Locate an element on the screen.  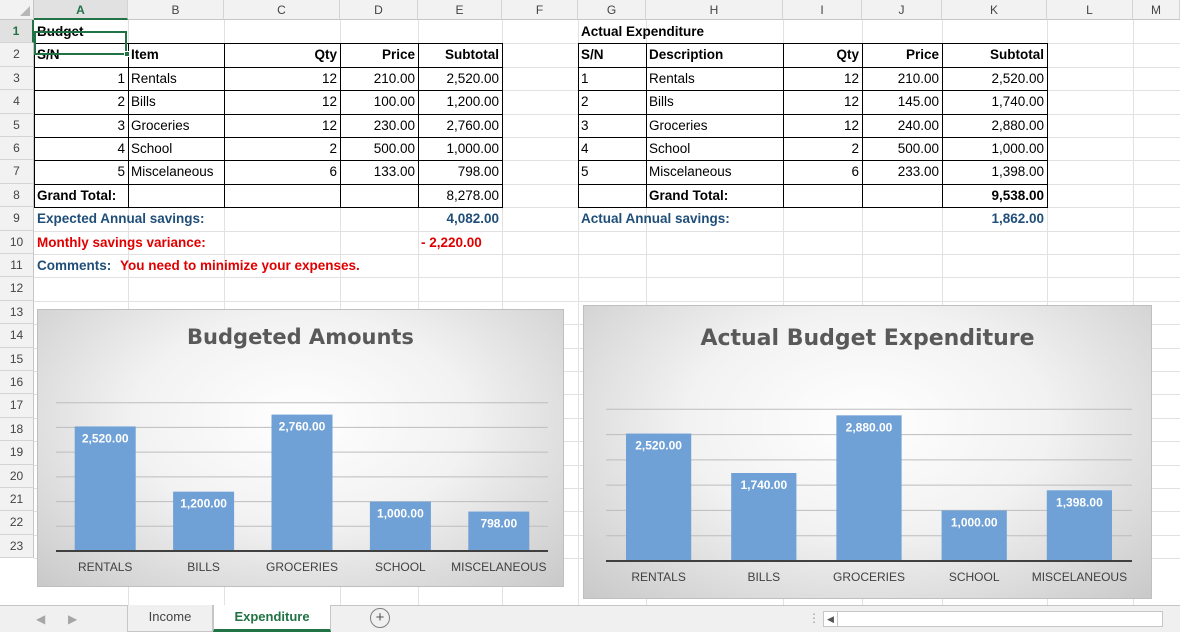
expected-savings-label: Expected Annual savings: is located at coordinates (121, 219).